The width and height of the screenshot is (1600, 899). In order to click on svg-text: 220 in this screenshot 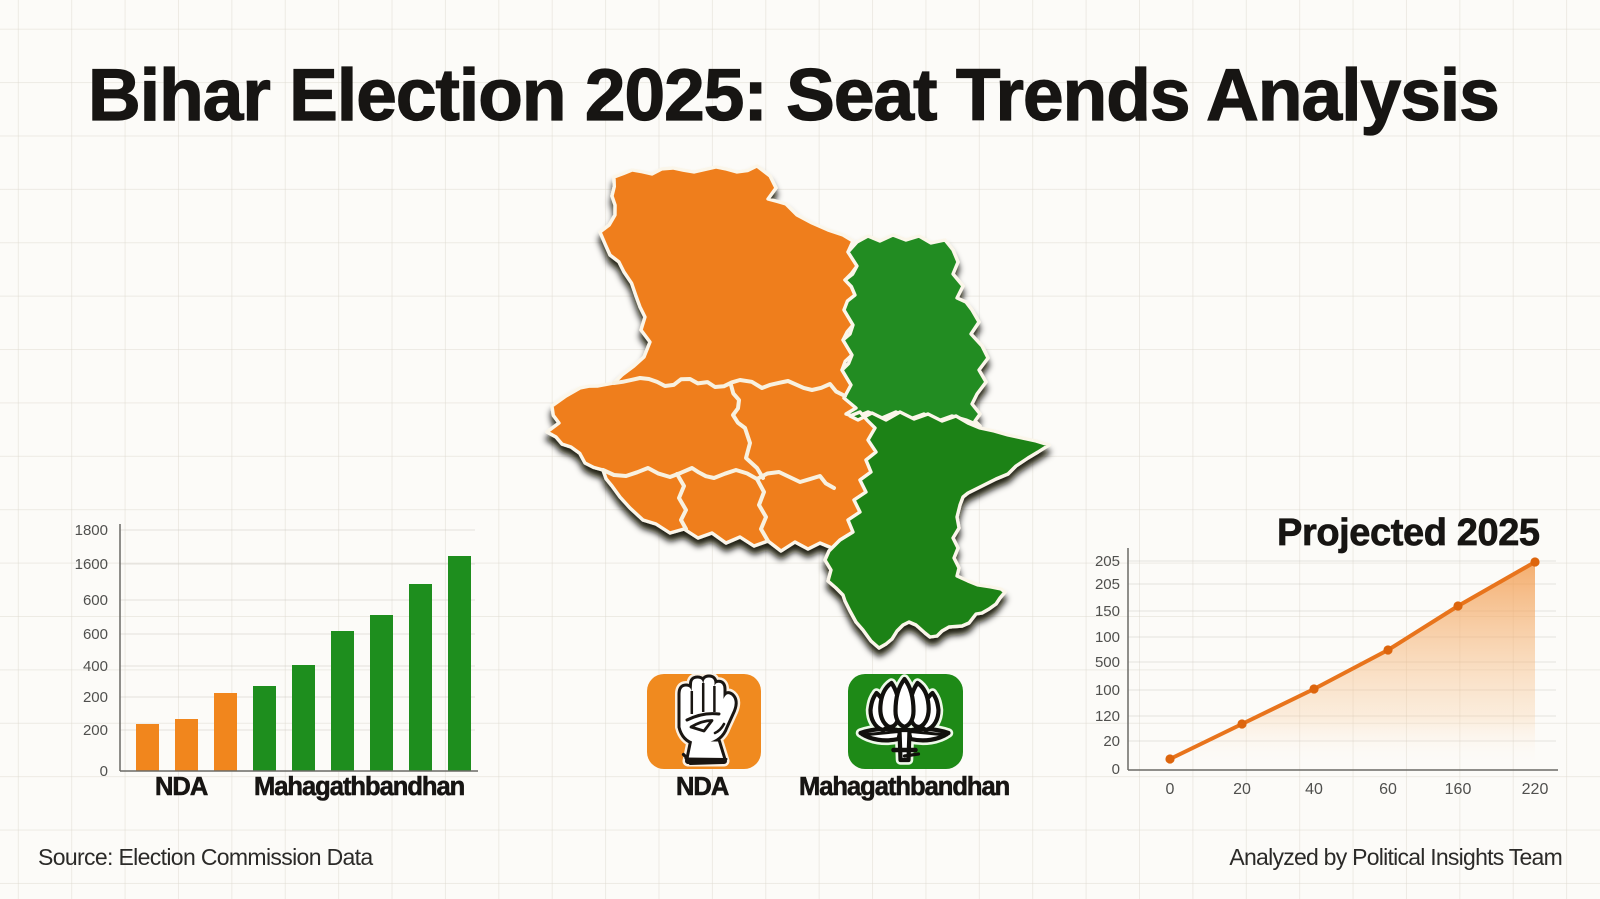, I will do `click(1535, 789)`.